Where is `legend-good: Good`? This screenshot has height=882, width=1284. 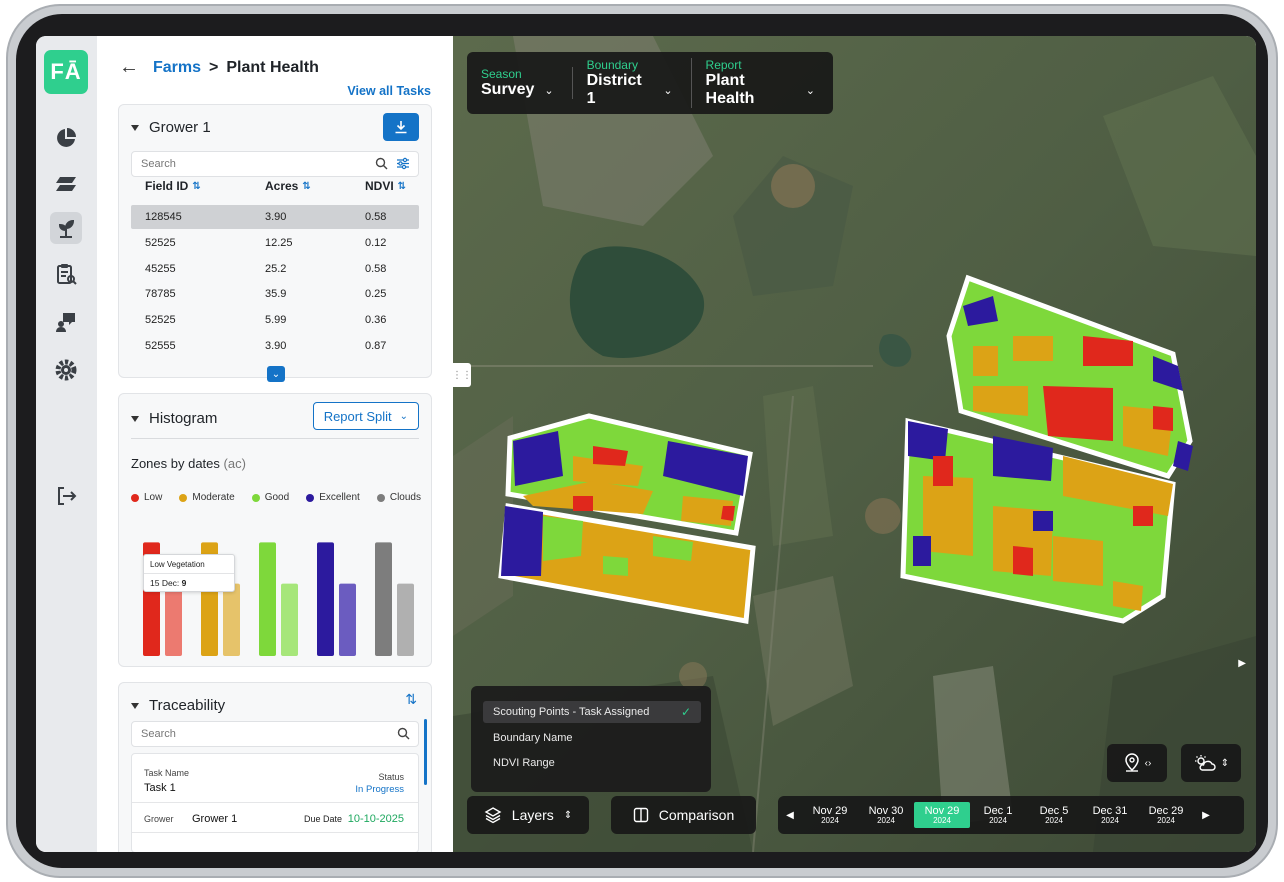 legend-good: Good is located at coordinates (270, 497).